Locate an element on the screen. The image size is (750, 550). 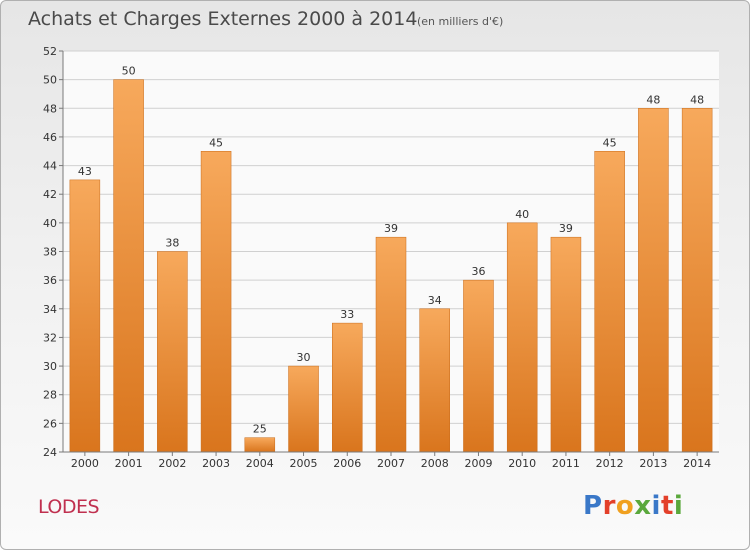
y-tick-label: 44 is located at coordinates (50, 166).